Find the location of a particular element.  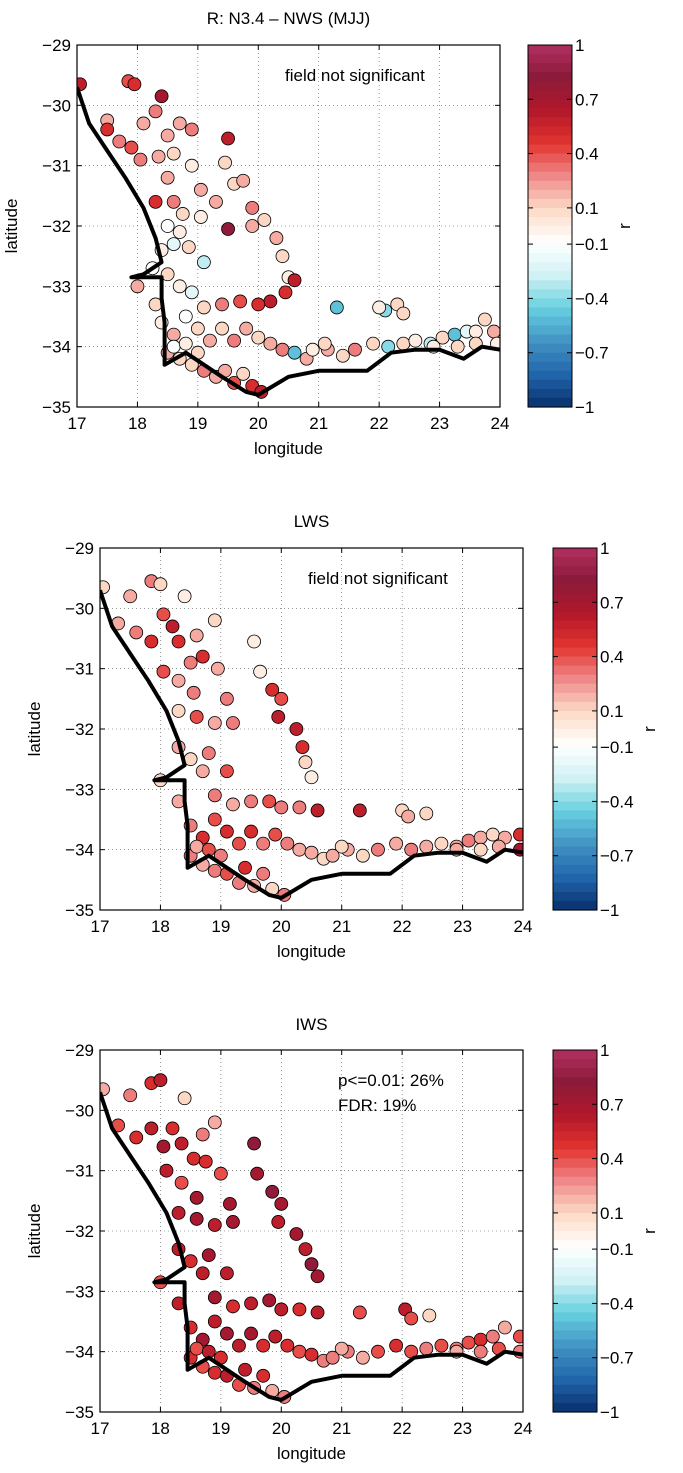

y-tick-label: −35 is located at coordinates (79, 910).